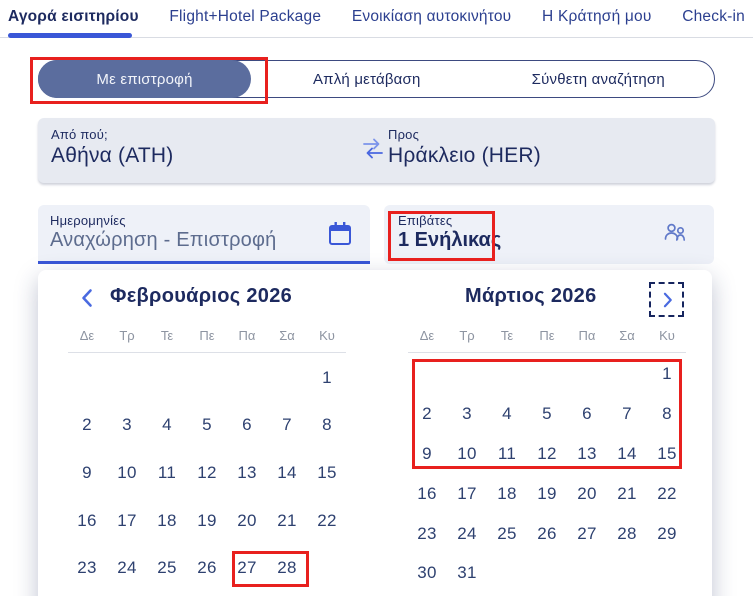 The width and height of the screenshot is (753, 596). I want to click on weekday-label: Δε, so click(427, 335).